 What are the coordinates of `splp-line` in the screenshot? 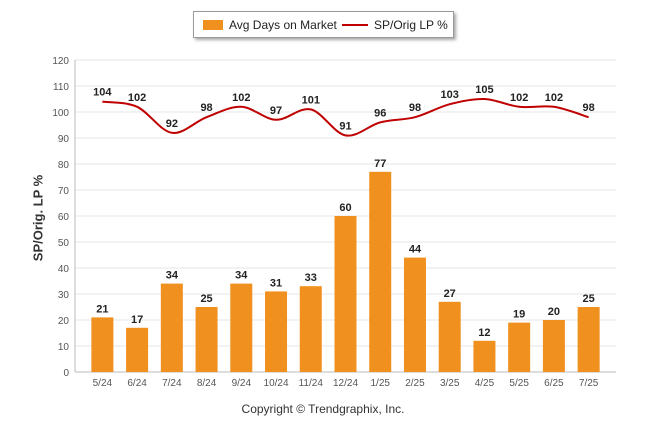 It's located at (345, 117).